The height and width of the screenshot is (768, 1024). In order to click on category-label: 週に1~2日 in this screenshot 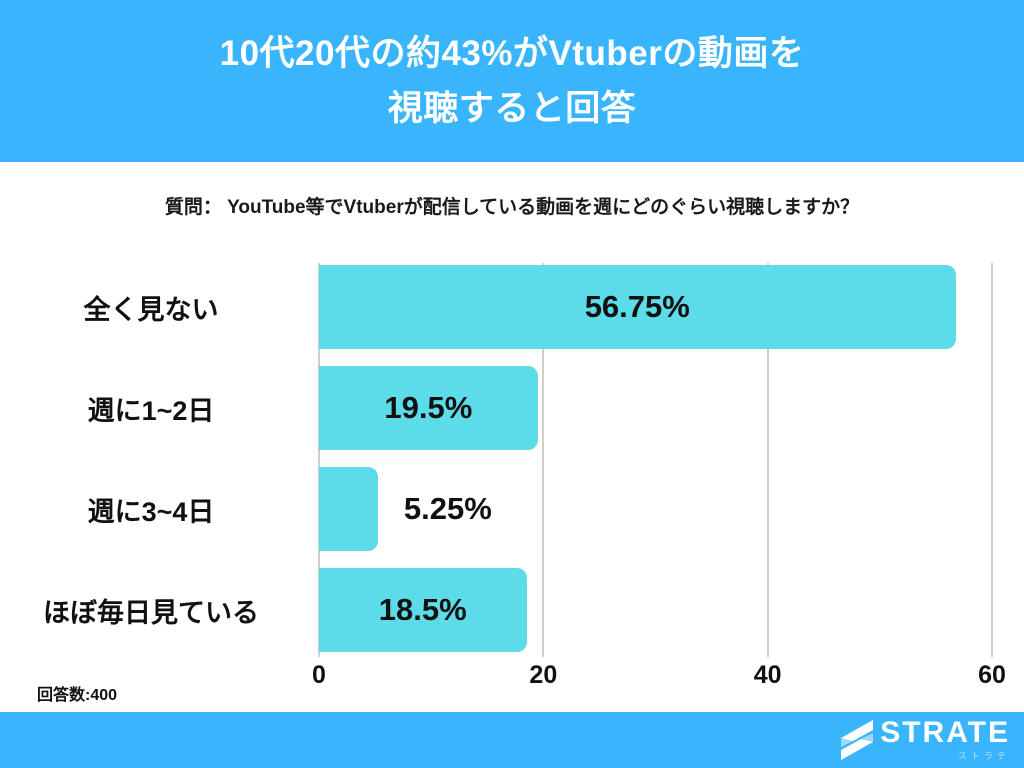, I will do `click(151, 410)`.